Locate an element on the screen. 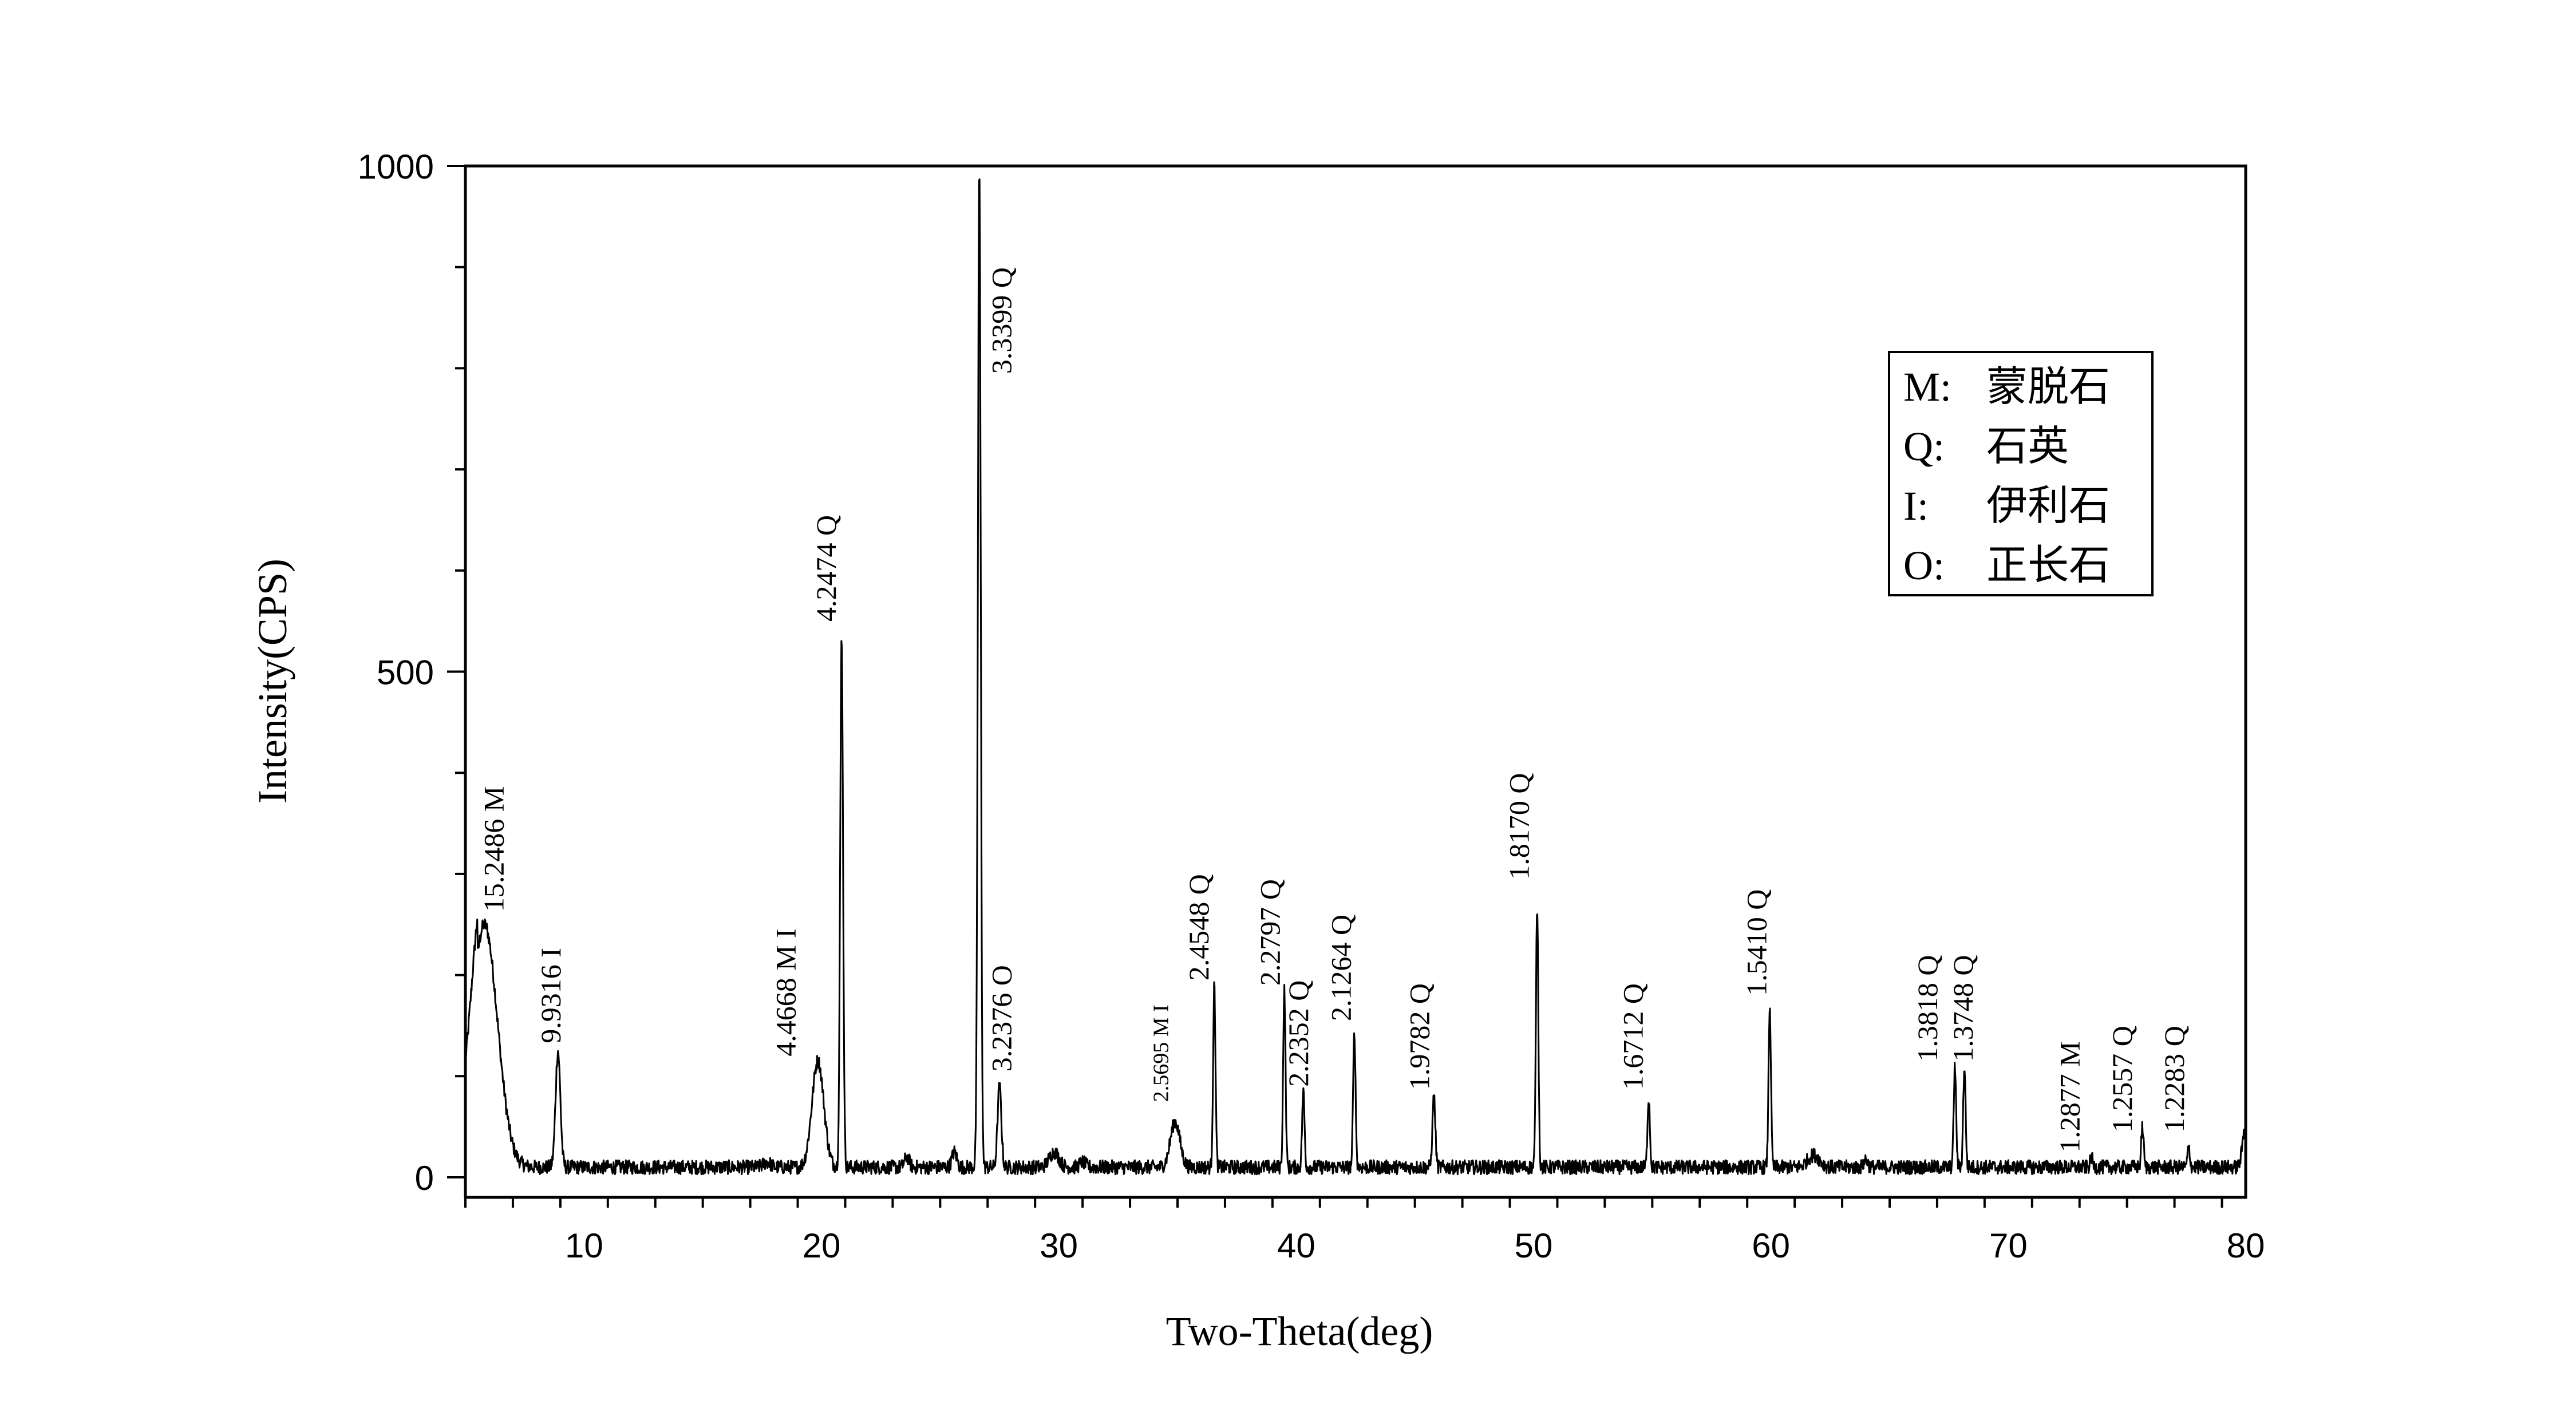  legend-label: 正长石 is located at coordinates (2048, 565).